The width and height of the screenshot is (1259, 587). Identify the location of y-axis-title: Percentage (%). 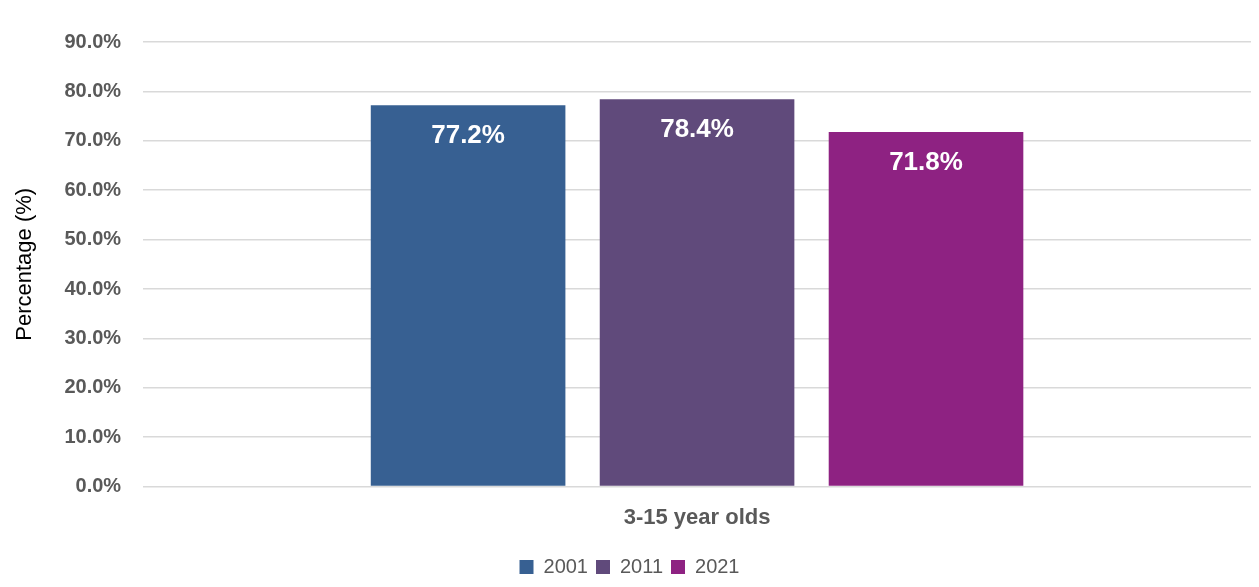
(24, 264).